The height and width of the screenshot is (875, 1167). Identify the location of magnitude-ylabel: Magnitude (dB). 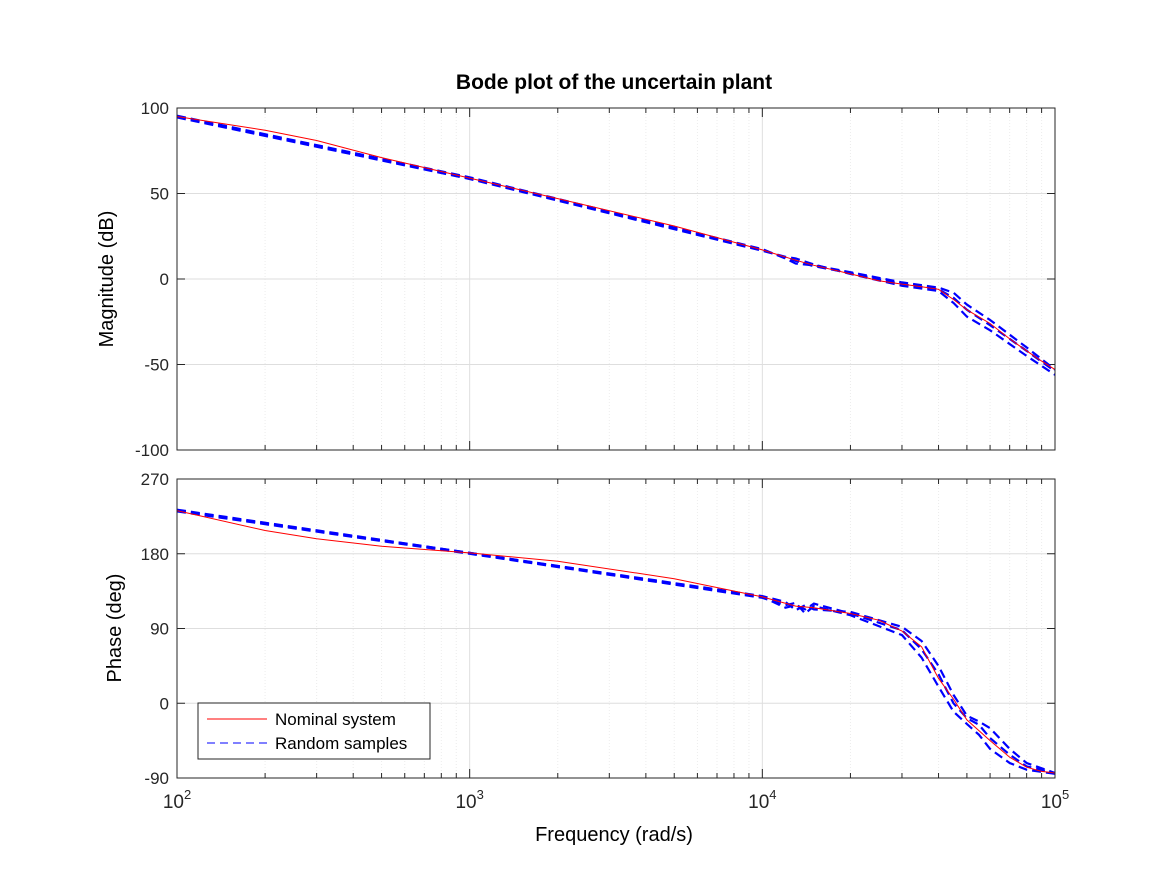
(107, 279).